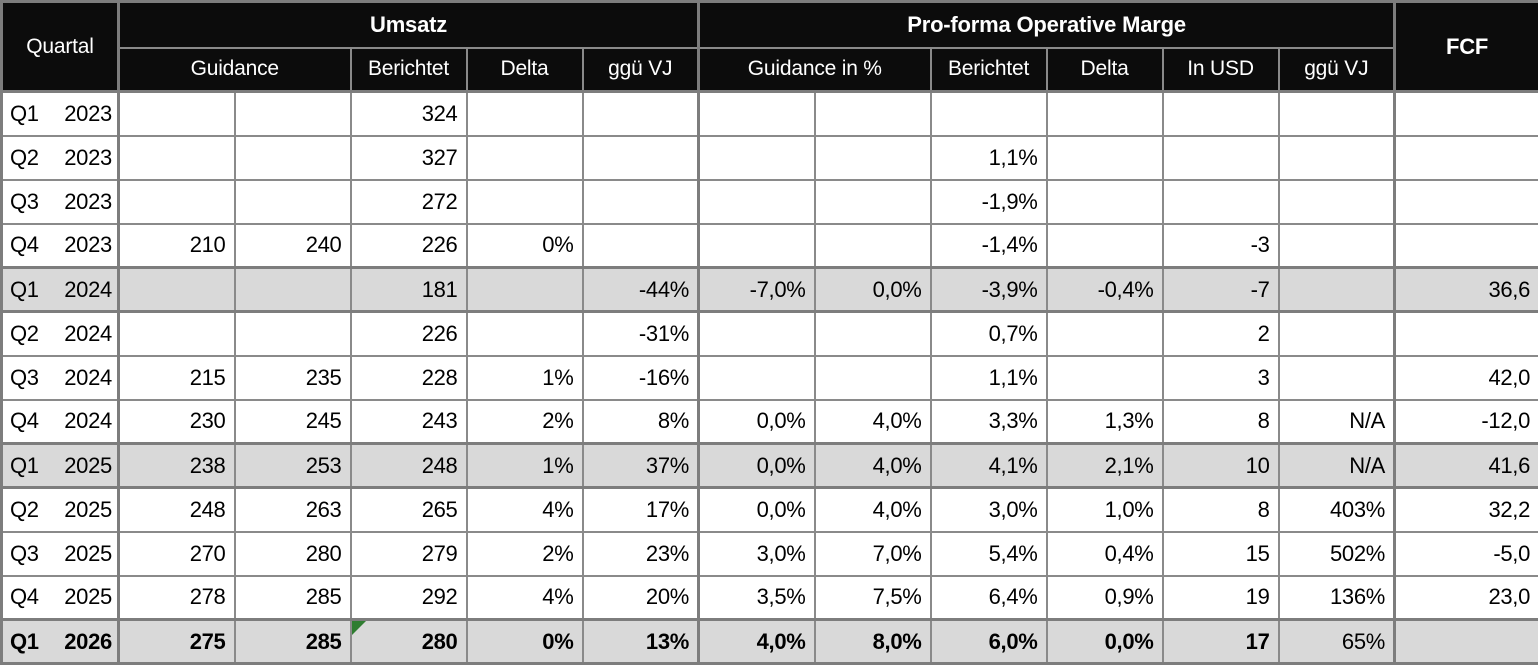  What do you see at coordinates (177, 642) in the screenshot?
I see `data-cell: 275` at bounding box center [177, 642].